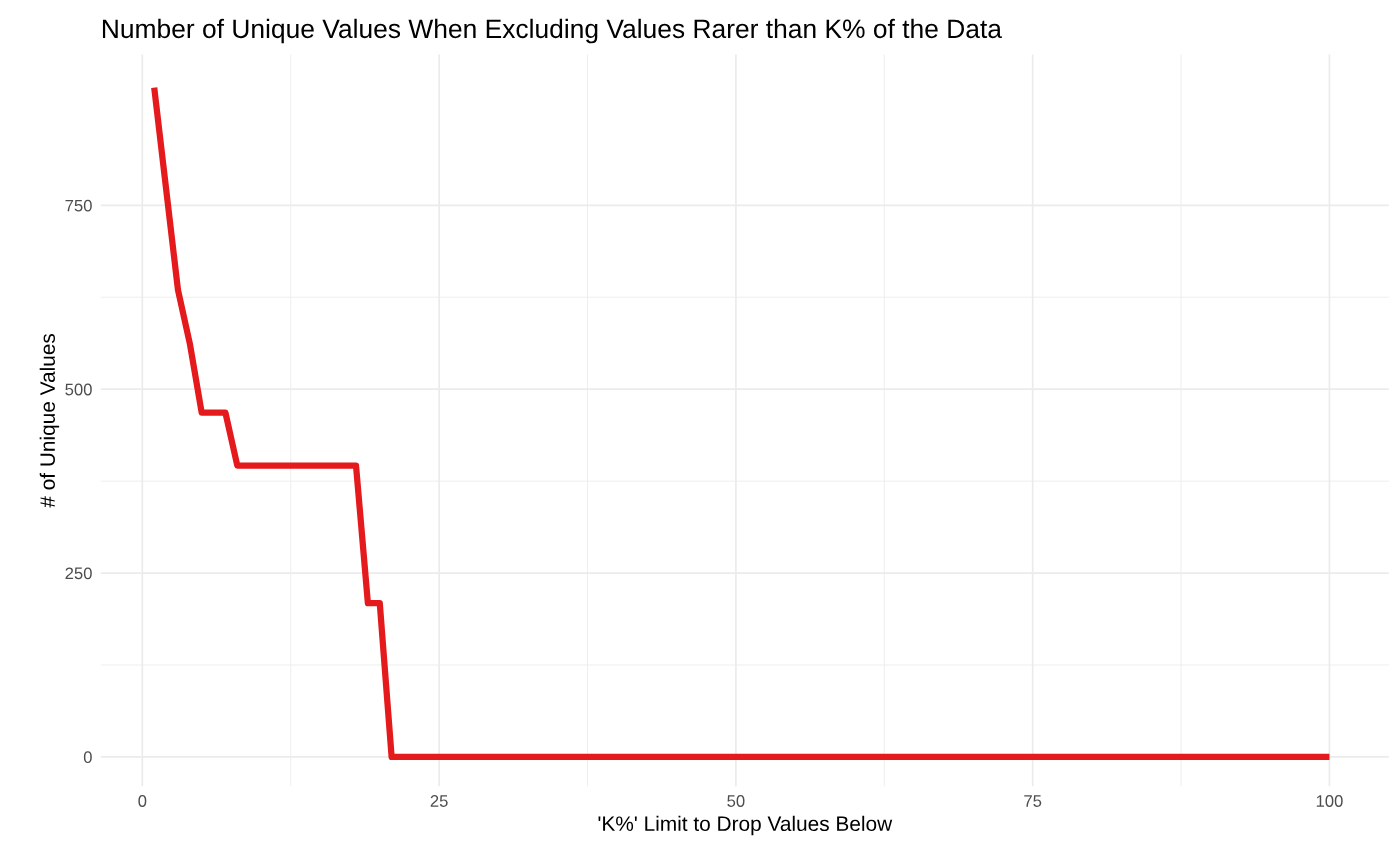  What do you see at coordinates (49, 420) in the screenshot?
I see `y-axis-title: # of Unique Values` at bounding box center [49, 420].